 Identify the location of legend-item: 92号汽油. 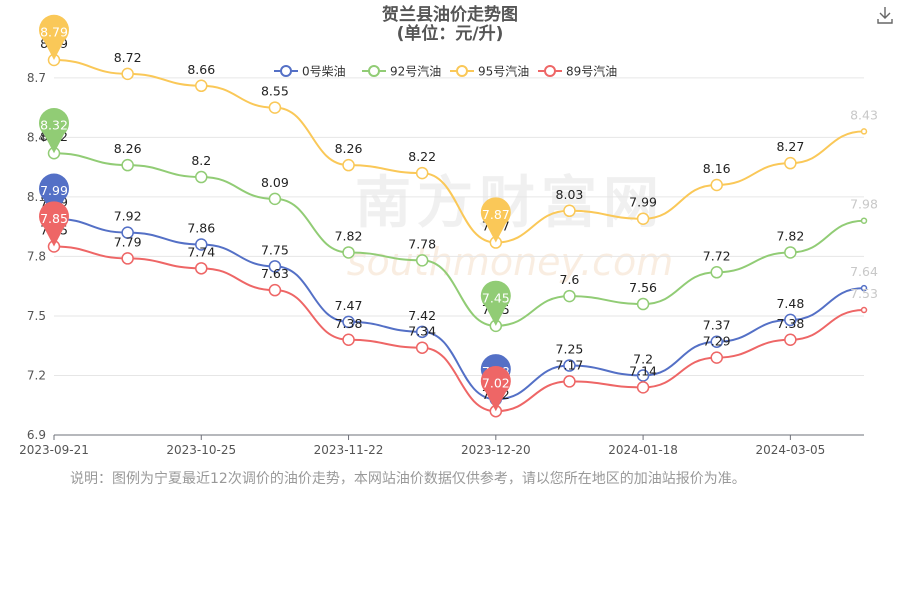
(401, 71).